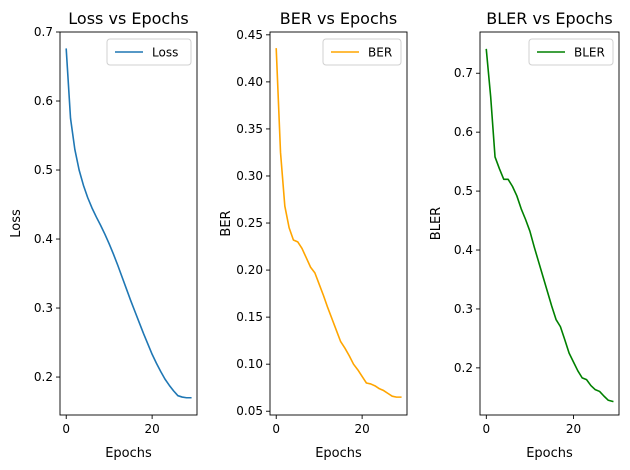 The width and height of the screenshot is (630, 470). I want to click on loss-legend-box, so click(149, 52).